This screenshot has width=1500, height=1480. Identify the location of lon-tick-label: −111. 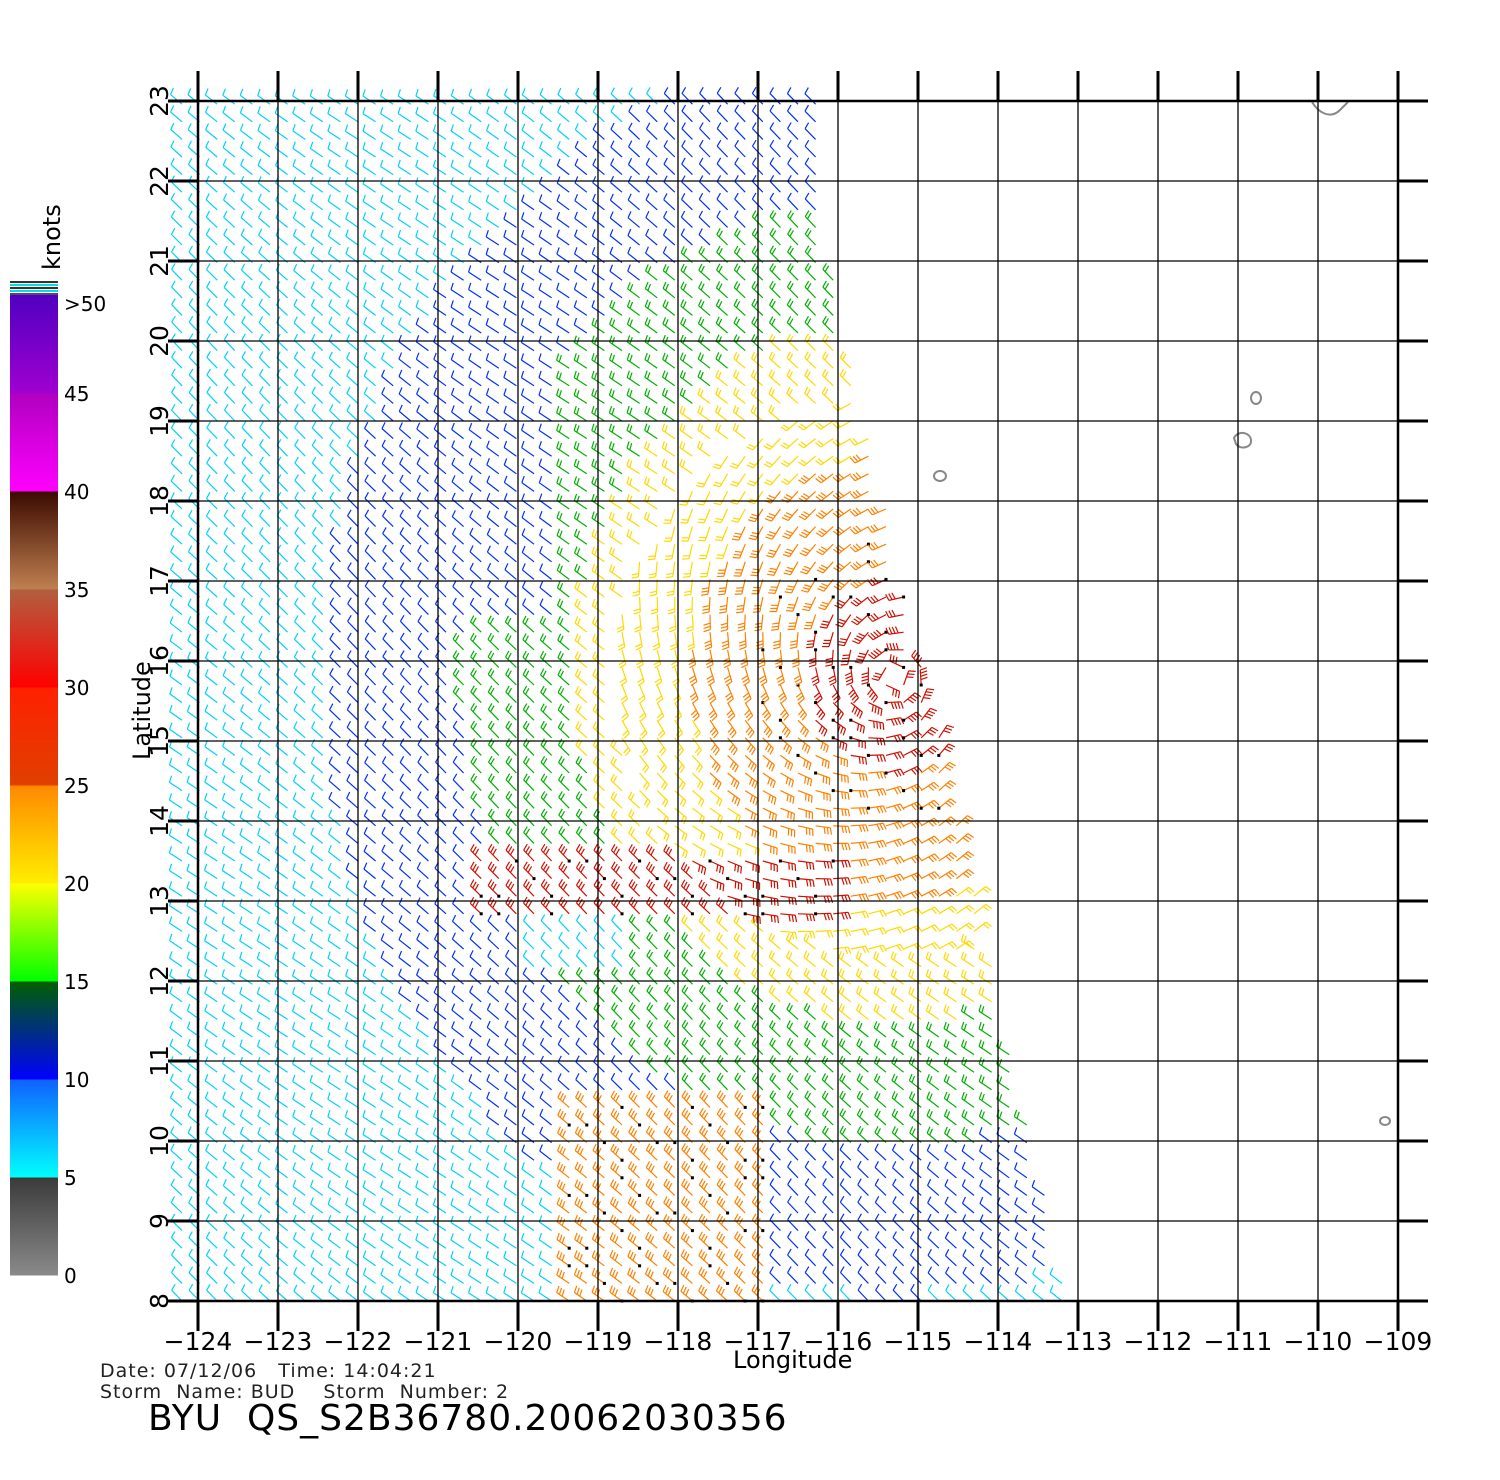
(1238, 1341).